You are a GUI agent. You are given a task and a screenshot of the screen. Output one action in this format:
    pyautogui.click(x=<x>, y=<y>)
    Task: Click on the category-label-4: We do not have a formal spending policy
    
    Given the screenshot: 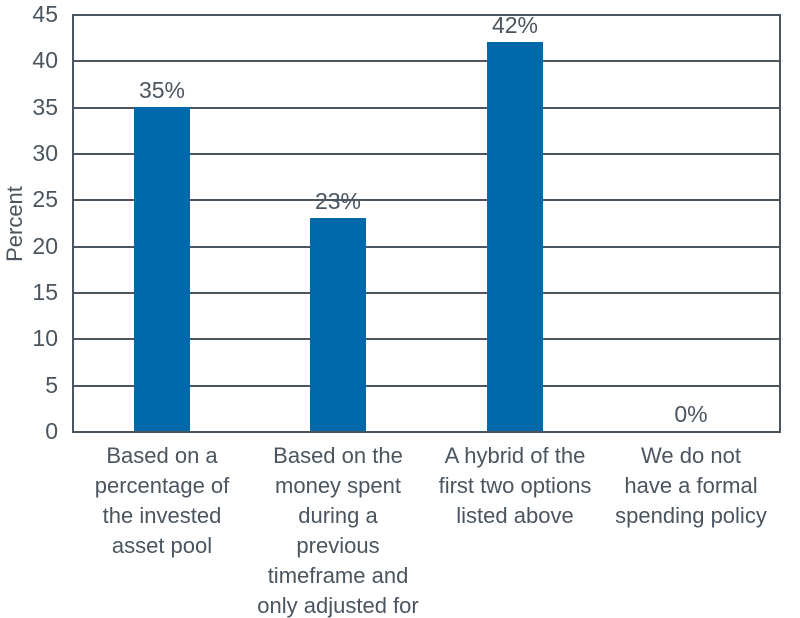 What is the action you would take?
    pyautogui.click(x=691, y=485)
    